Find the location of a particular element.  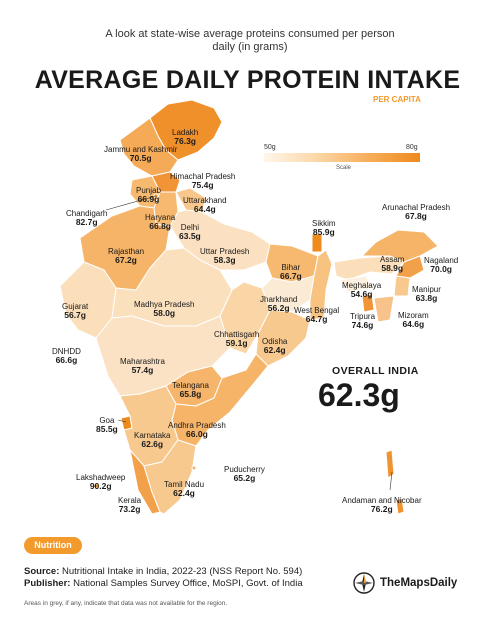

region-tripura is located at coordinates (368, 303).